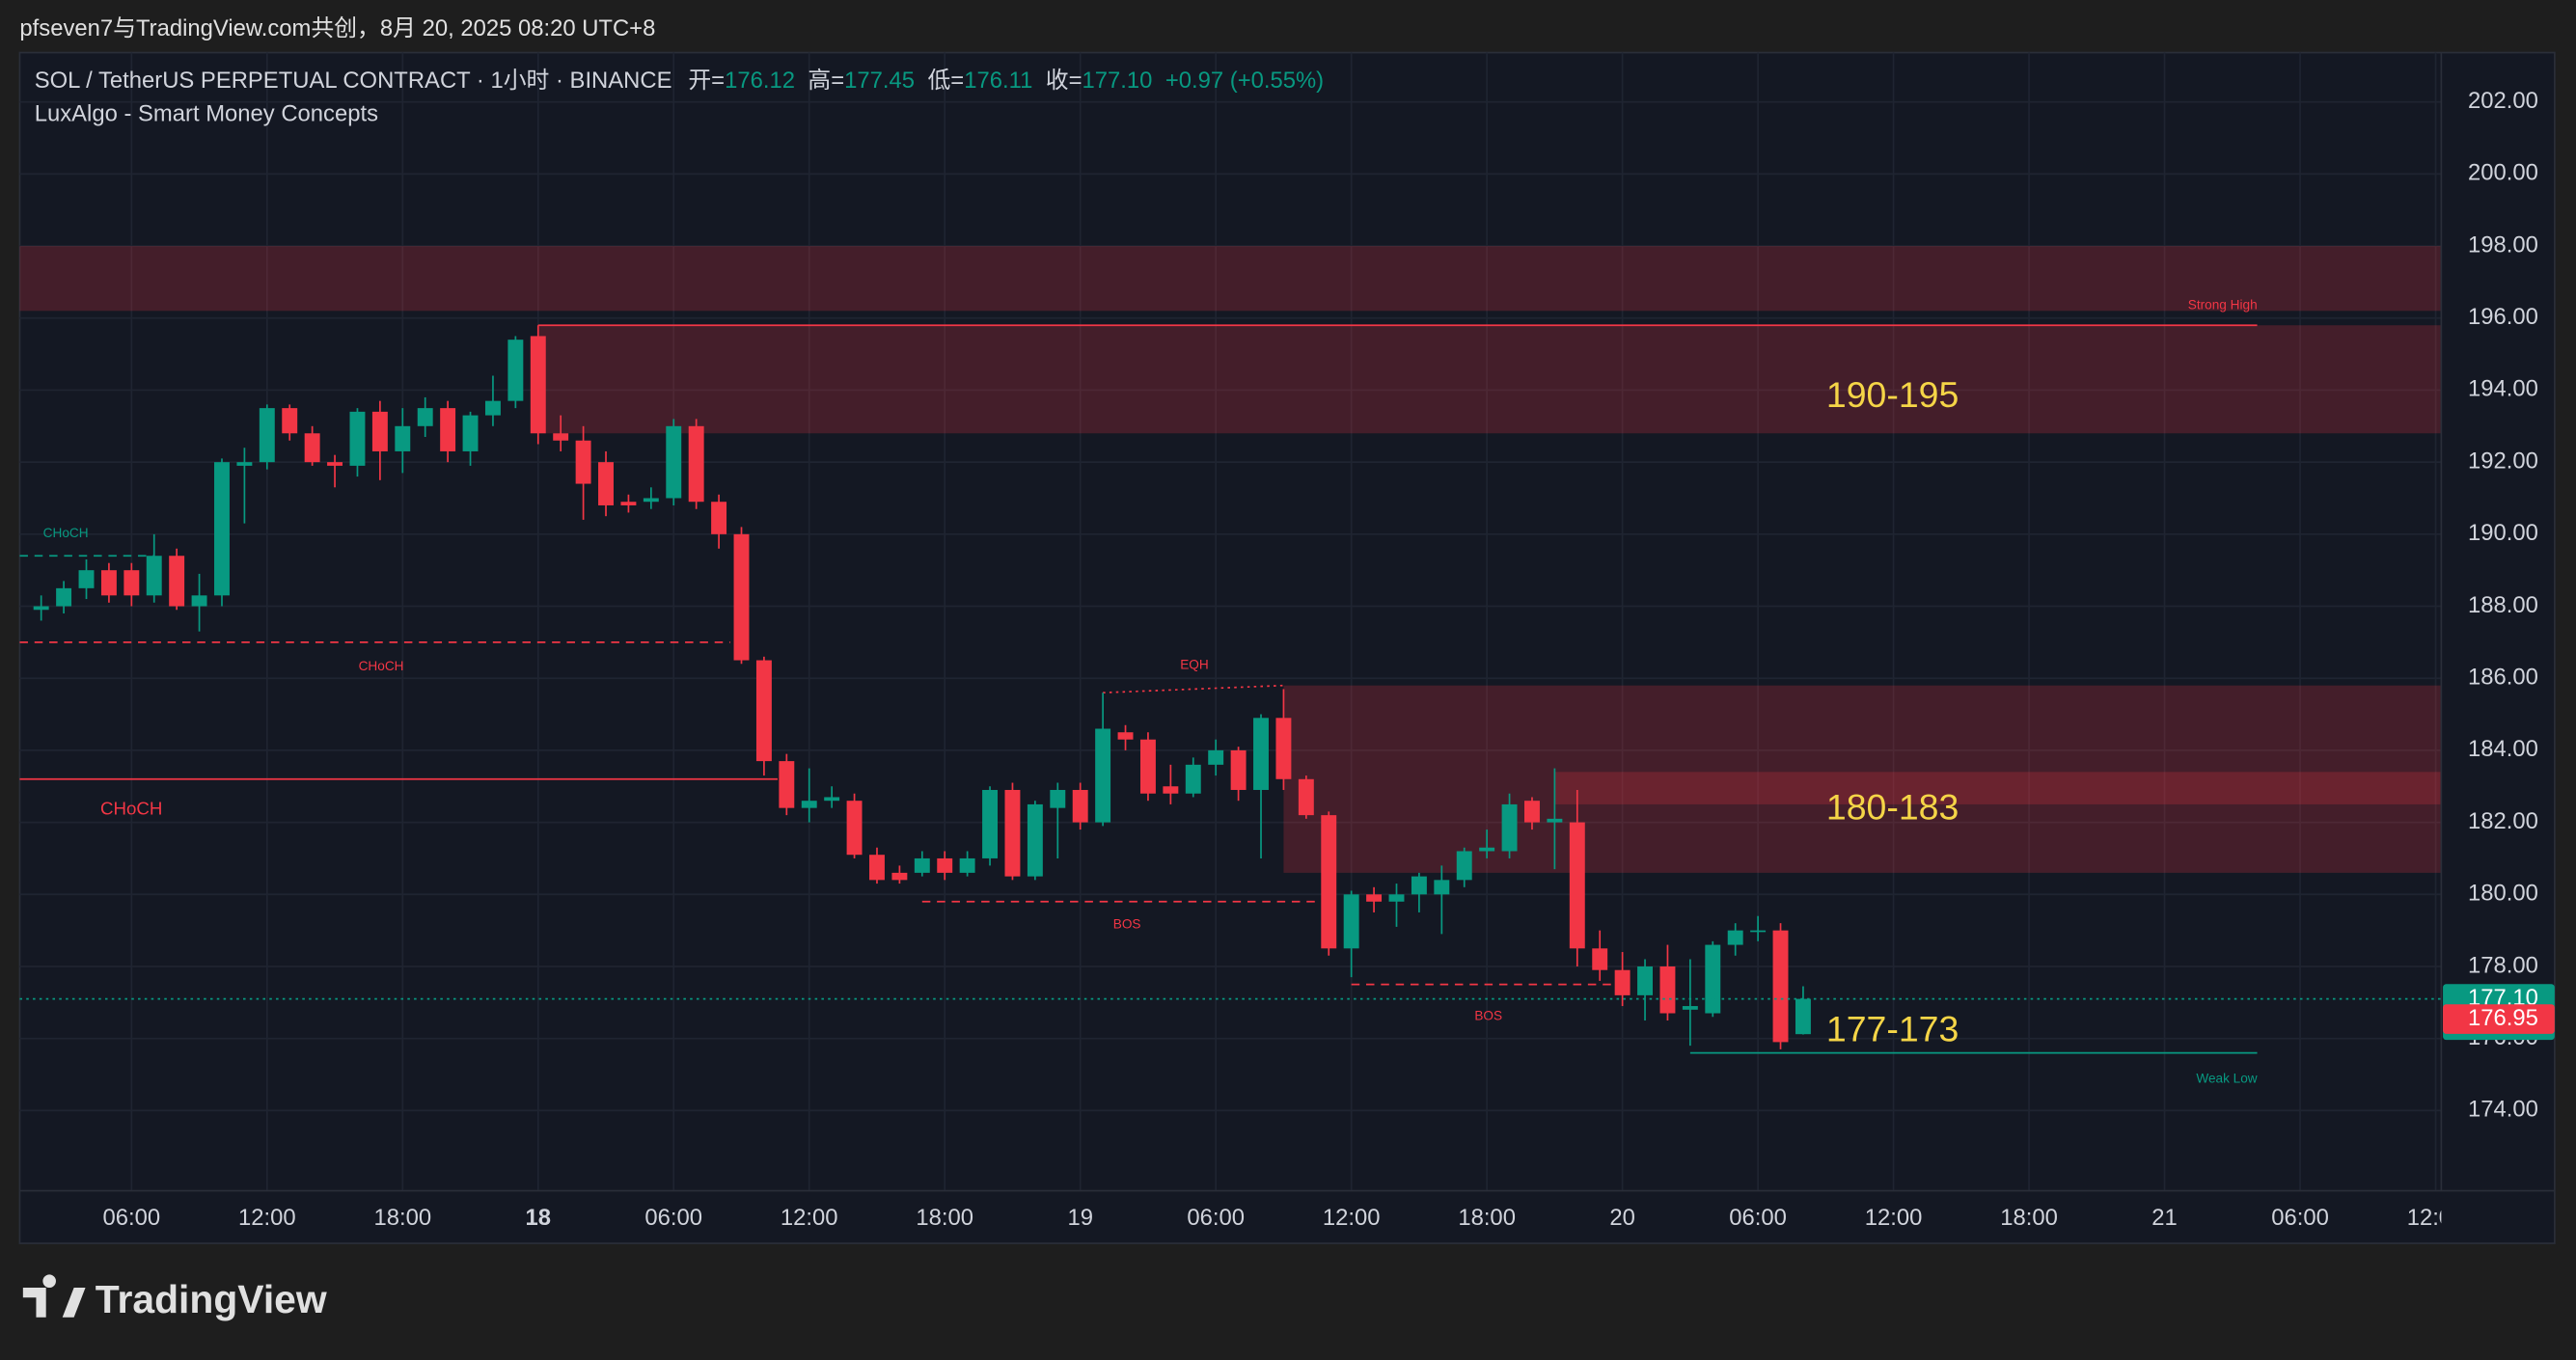  Describe the element at coordinates (2503, 821) in the screenshot. I see `y-tick-label: 182.00` at that location.